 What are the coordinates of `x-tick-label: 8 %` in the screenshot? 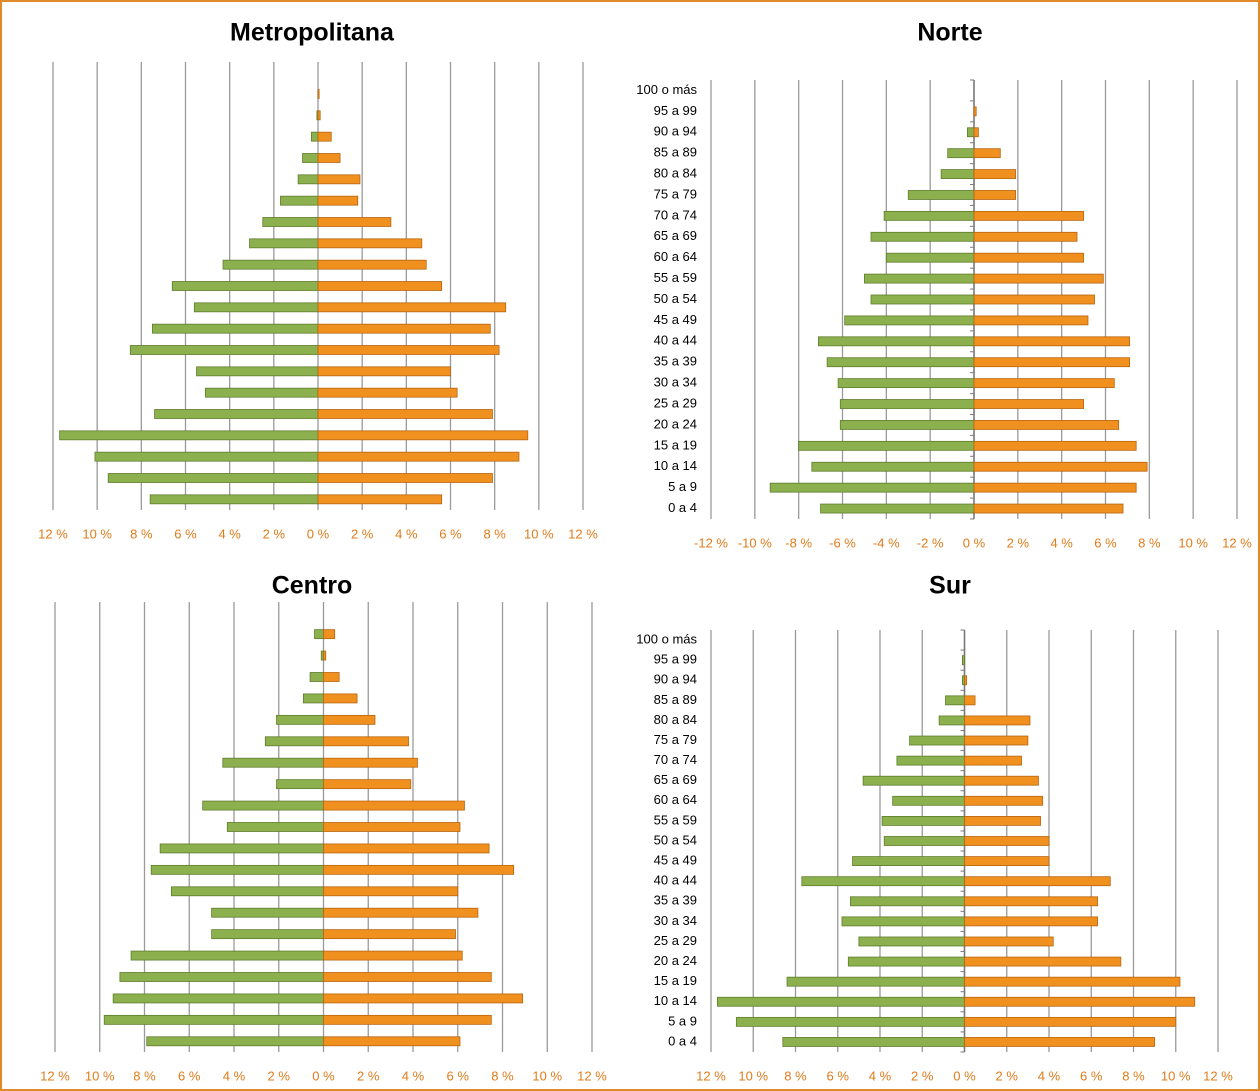 It's located at (1133, 1075).